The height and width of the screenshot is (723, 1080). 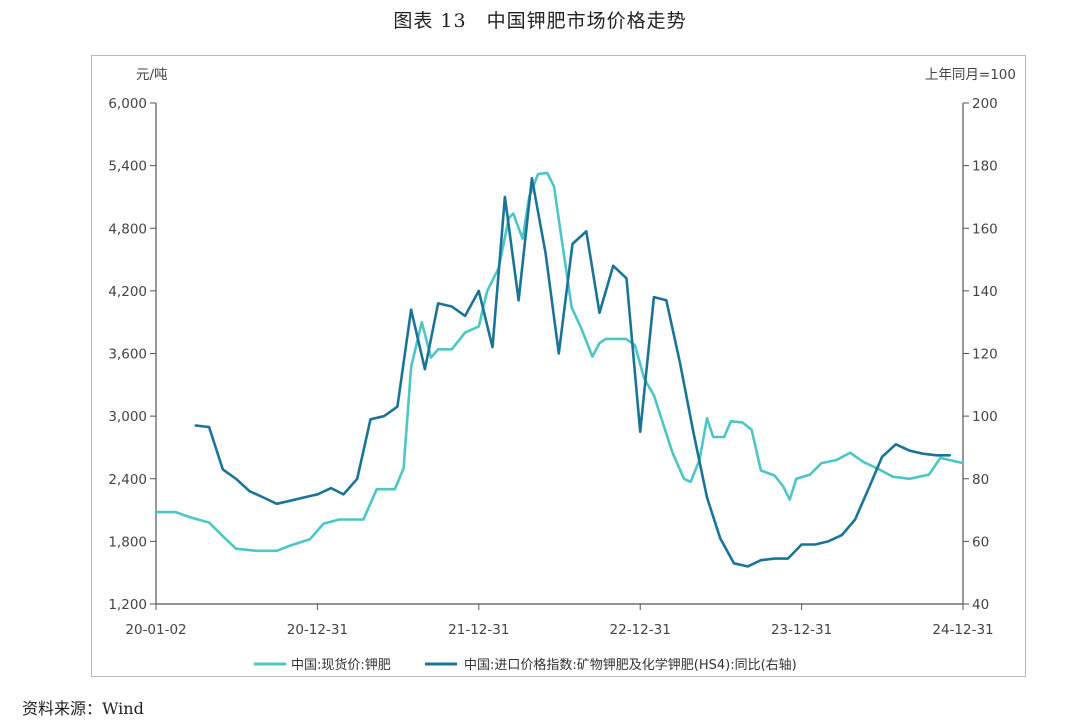 What do you see at coordinates (985, 292) in the screenshot?
I see `right-tick-label: 140` at bounding box center [985, 292].